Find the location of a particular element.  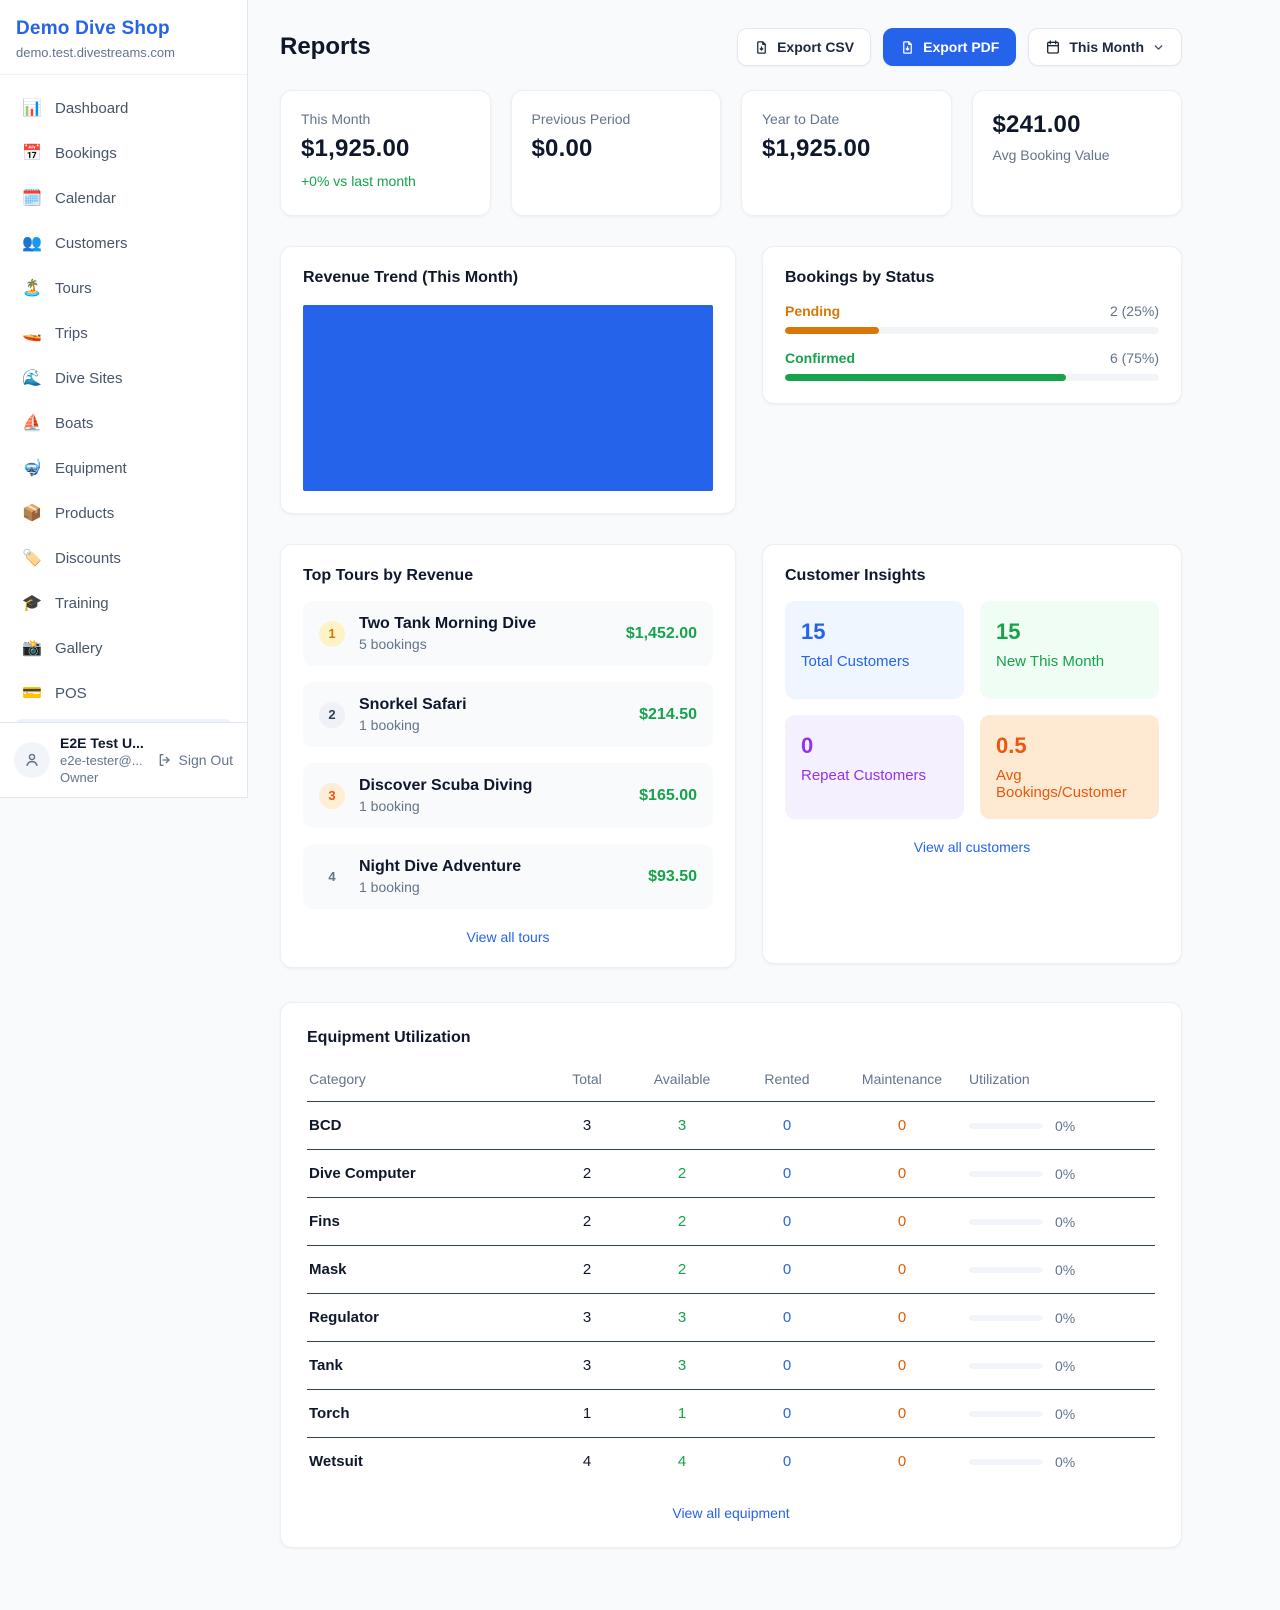

sidebar-item-calendar: 🗓️ Calendar is located at coordinates (123, 198).